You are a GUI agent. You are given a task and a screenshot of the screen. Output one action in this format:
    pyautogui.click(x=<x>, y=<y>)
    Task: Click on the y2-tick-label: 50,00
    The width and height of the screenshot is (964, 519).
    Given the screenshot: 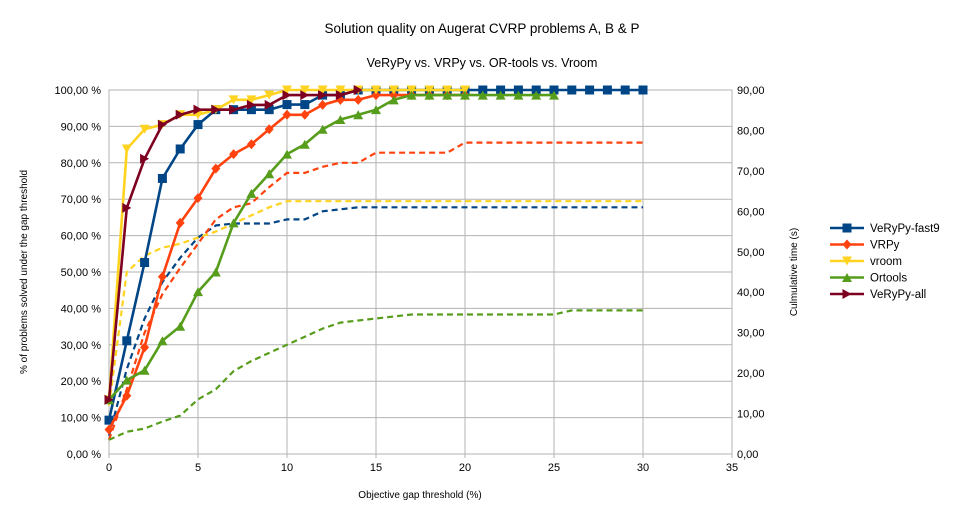 What is the action you would take?
    pyautogui.click(x=751, y=253)
    